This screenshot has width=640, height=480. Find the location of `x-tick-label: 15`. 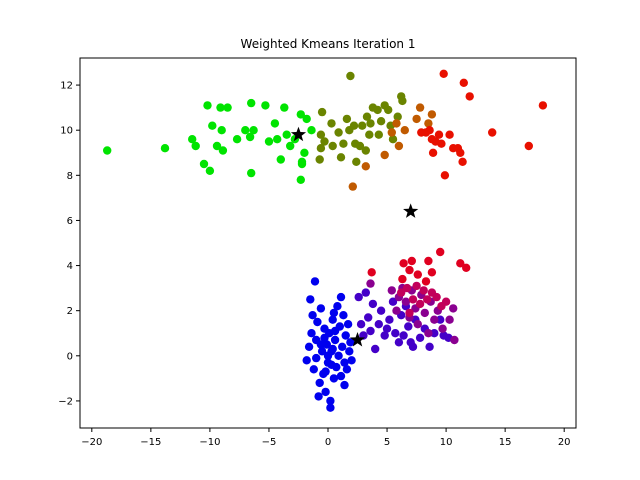

x-tick-label: 15 is located at coordinates (505, 442).